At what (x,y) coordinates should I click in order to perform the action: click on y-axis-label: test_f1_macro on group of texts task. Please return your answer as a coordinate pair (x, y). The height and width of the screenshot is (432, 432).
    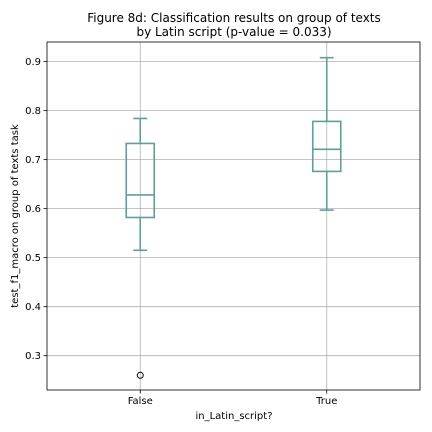
    Looking at the image, I should click on (15, 216).